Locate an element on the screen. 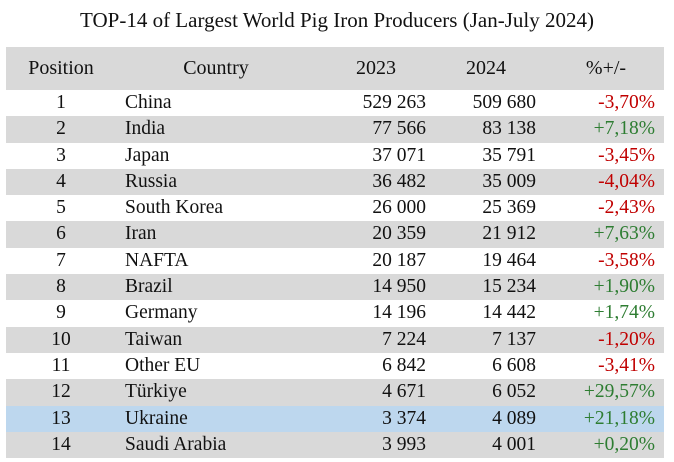  cell-position: 8 is located at coordinates (61, 287).